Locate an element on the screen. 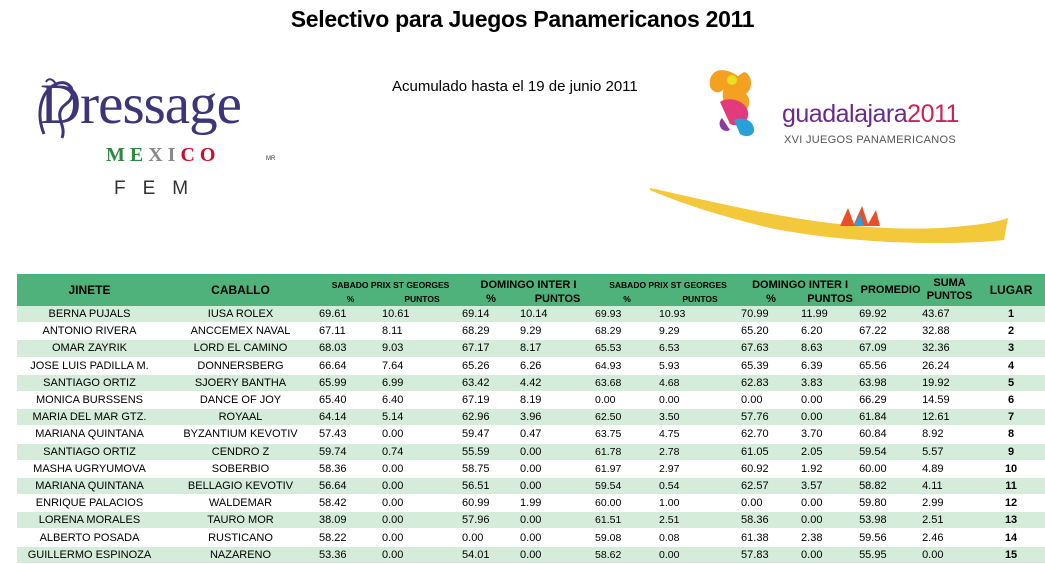 The image size is (1045, 564). cell-sat1-pct: 69.61 is located at coordinates (350, 315).